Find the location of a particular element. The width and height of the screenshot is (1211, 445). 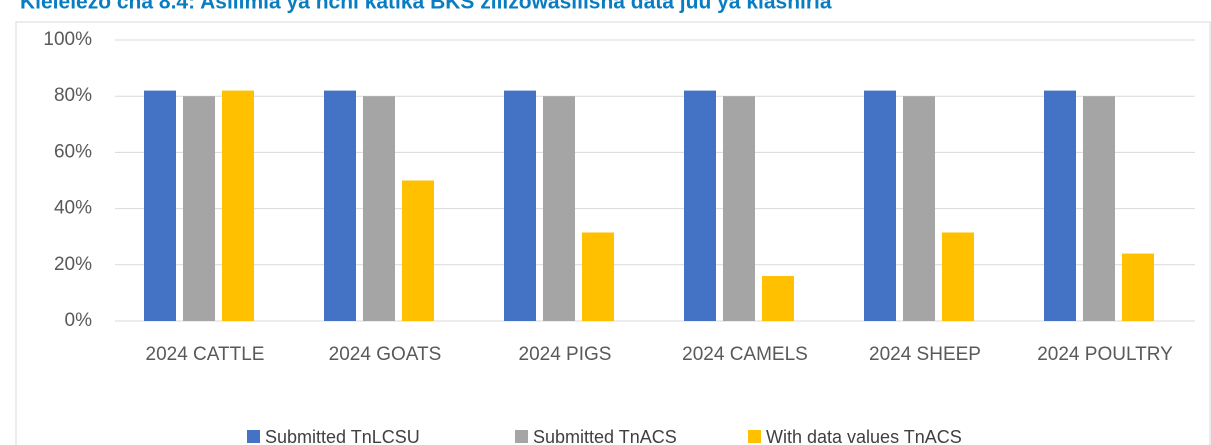

y-tick-label: 20% is located at coordinates (73, 264).